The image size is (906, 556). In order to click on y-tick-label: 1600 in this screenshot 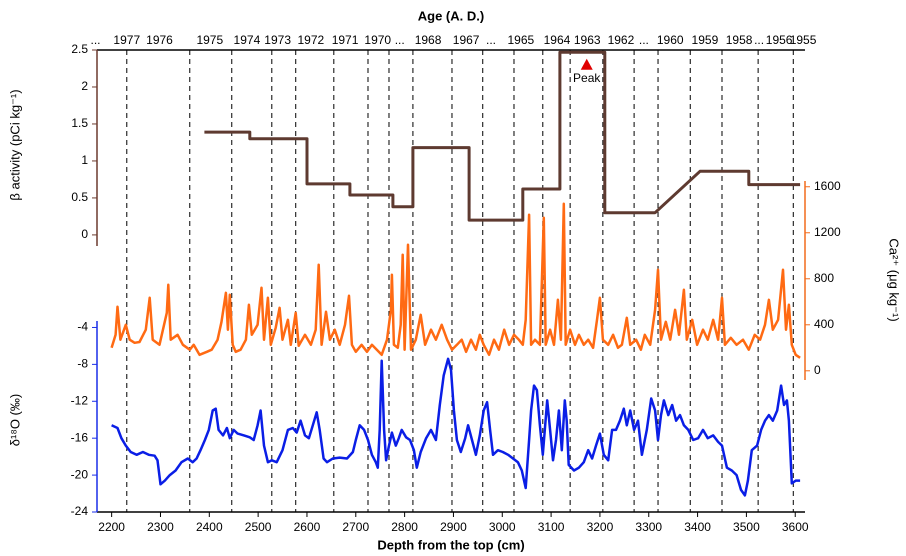, I will do `click(827, 186)`.